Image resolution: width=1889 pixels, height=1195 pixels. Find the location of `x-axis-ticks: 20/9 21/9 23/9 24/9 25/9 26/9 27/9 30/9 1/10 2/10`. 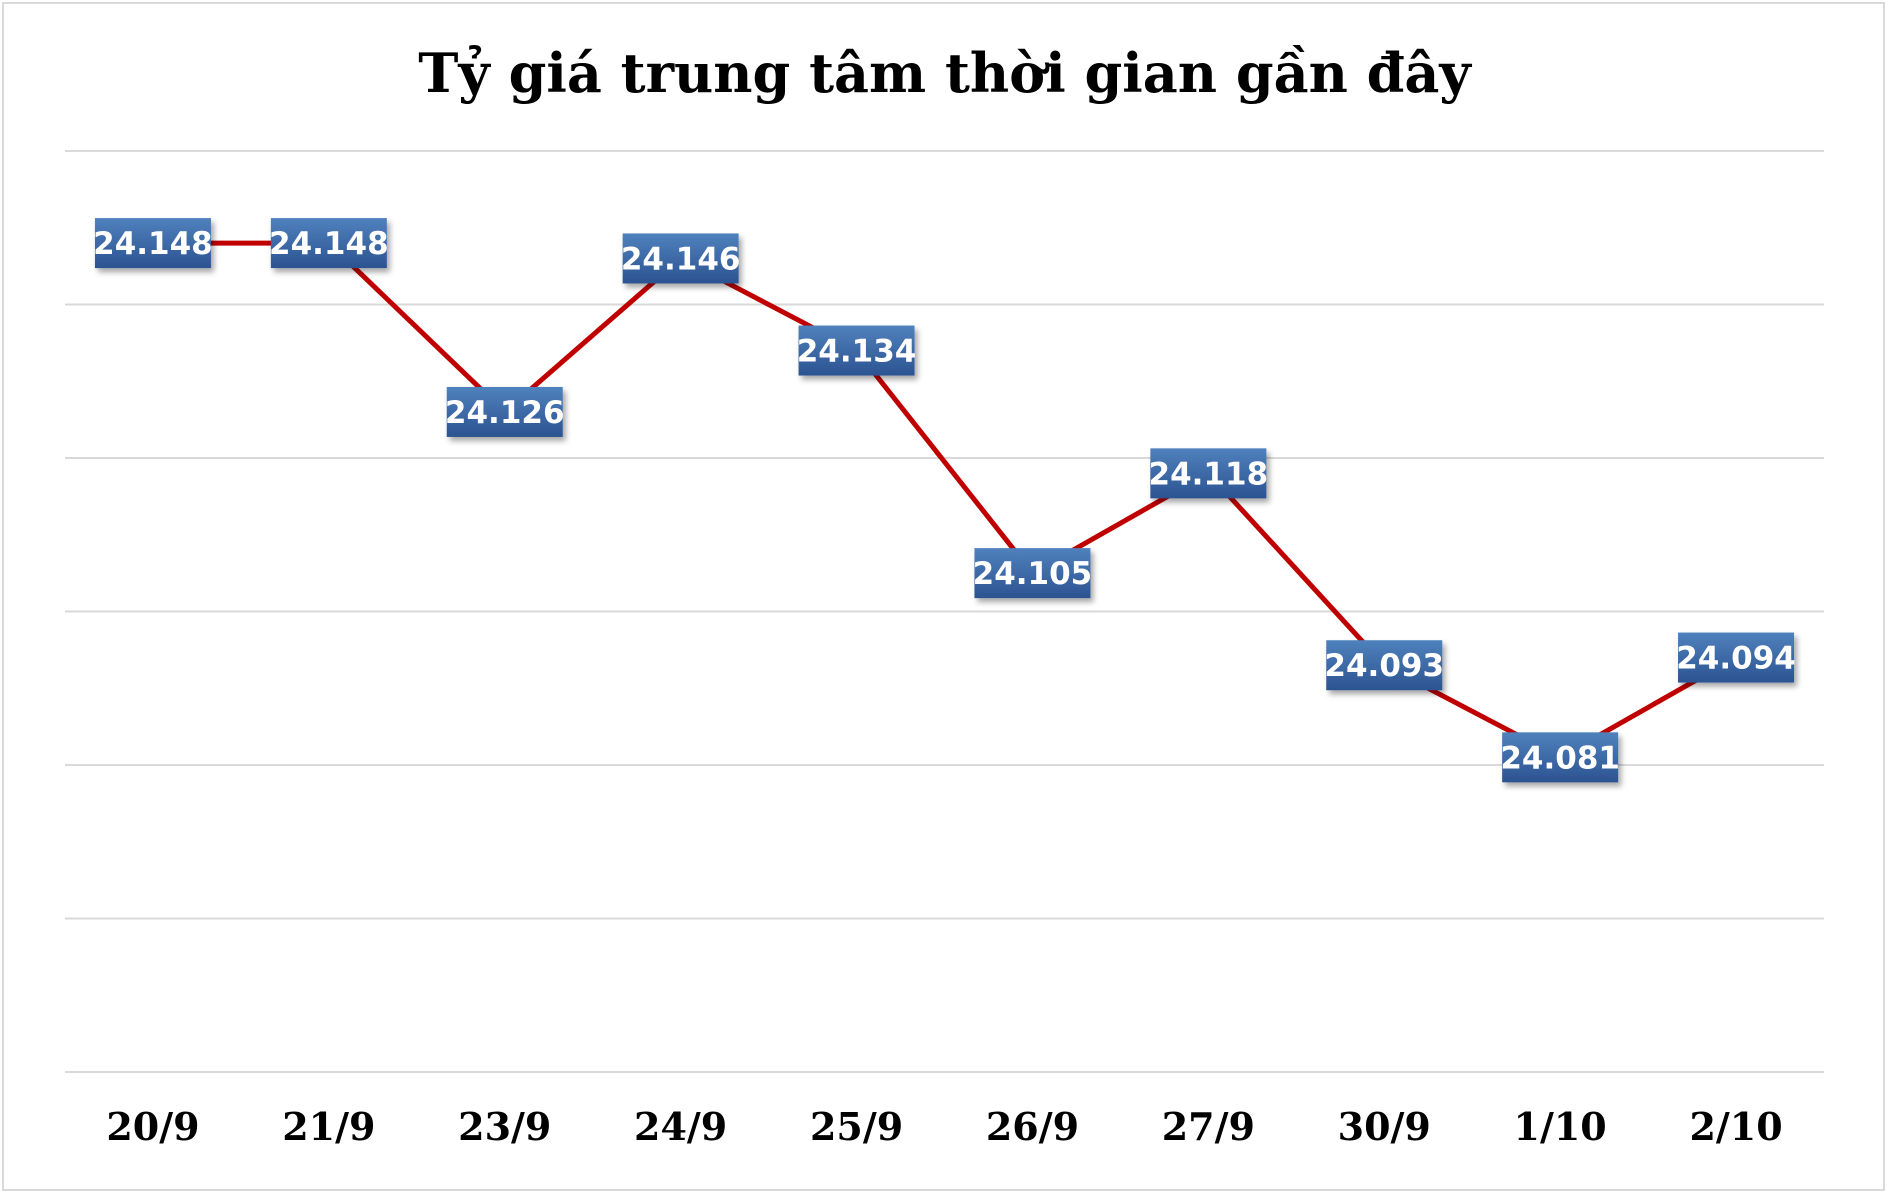

x-axis-ticks: 20/9 21/9 23/9 24/9 25/9 26/9 27/9 30/9 1/10 2/10 is located at coordinates (944, 1126).